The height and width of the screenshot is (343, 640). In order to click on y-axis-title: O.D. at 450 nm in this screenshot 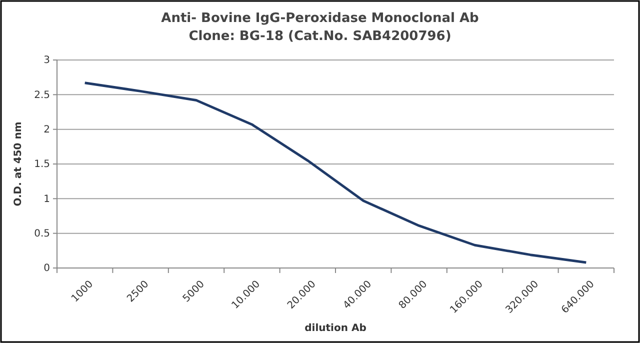, I will do `click(18, 164)`.